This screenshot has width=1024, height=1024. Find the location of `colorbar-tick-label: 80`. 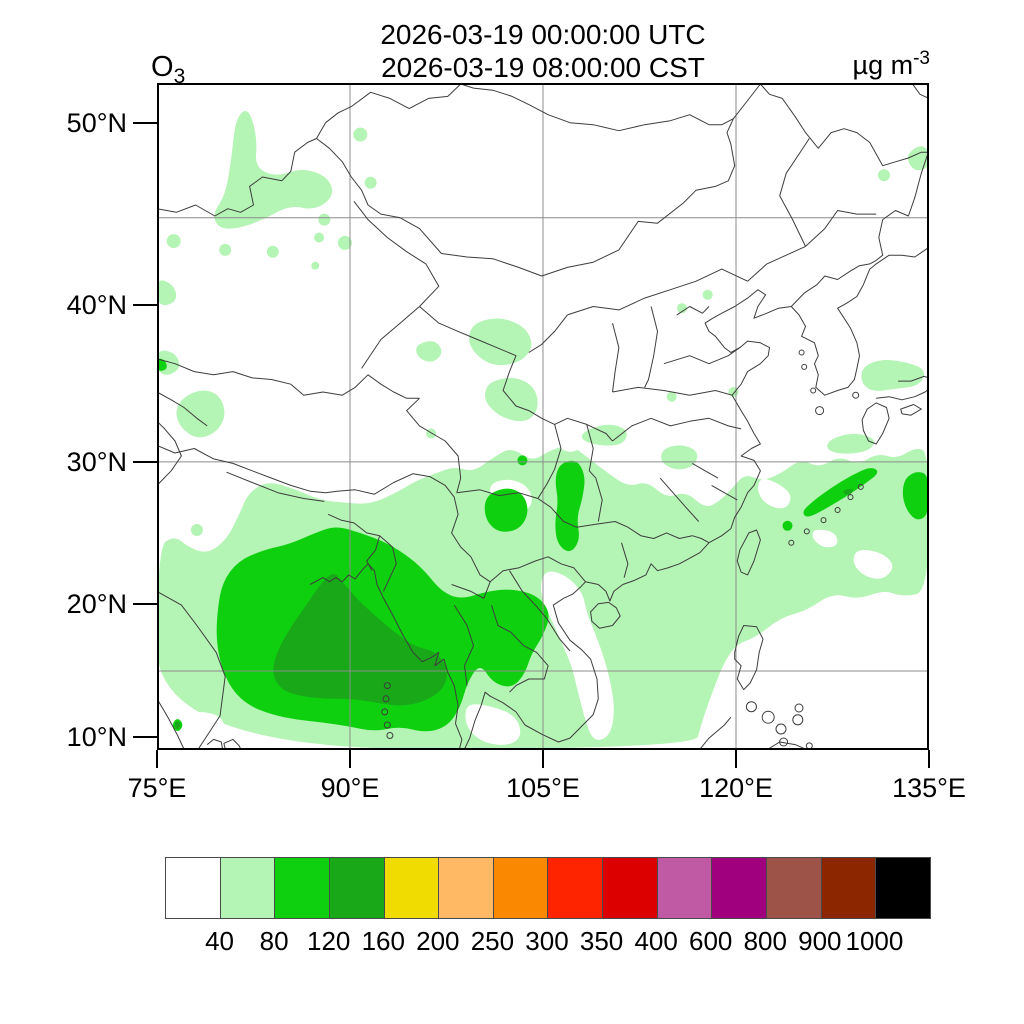

colorbar-tick-label: 80 is located at coordinates (274, 941).